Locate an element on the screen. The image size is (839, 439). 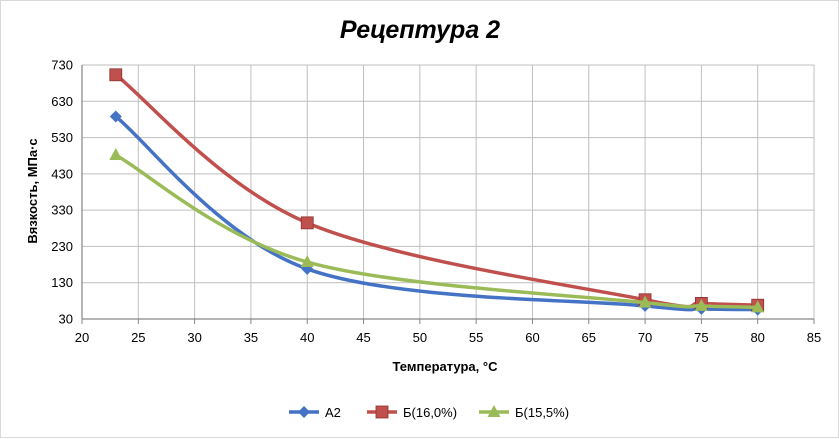
legend-entry: Б(16,0%) is located at coordinates (412, 412).